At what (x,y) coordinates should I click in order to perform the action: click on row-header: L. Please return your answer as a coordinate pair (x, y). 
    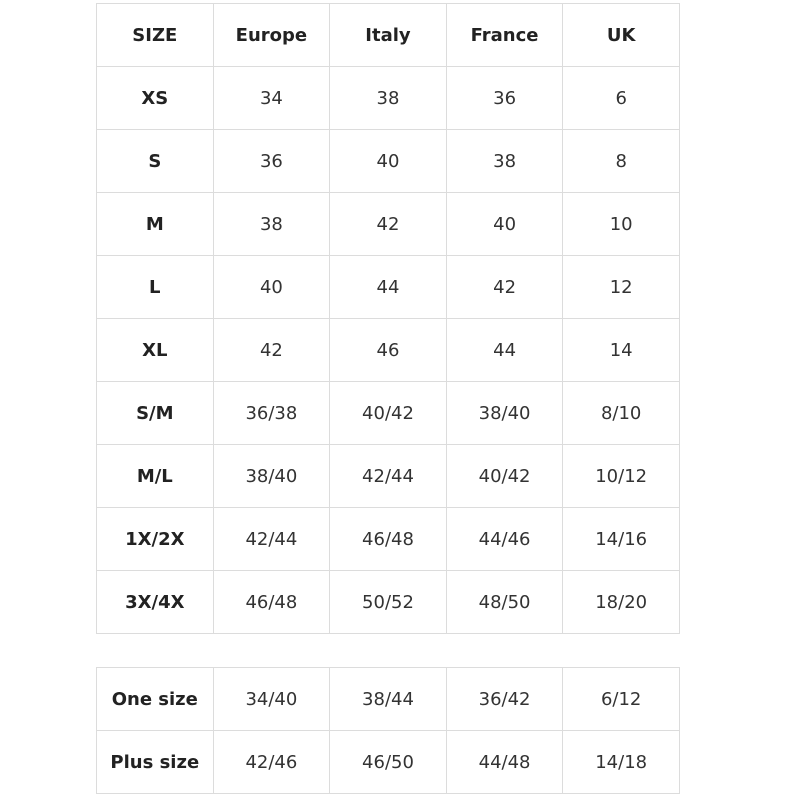
    Looking at the image, I should click on (155, 287).